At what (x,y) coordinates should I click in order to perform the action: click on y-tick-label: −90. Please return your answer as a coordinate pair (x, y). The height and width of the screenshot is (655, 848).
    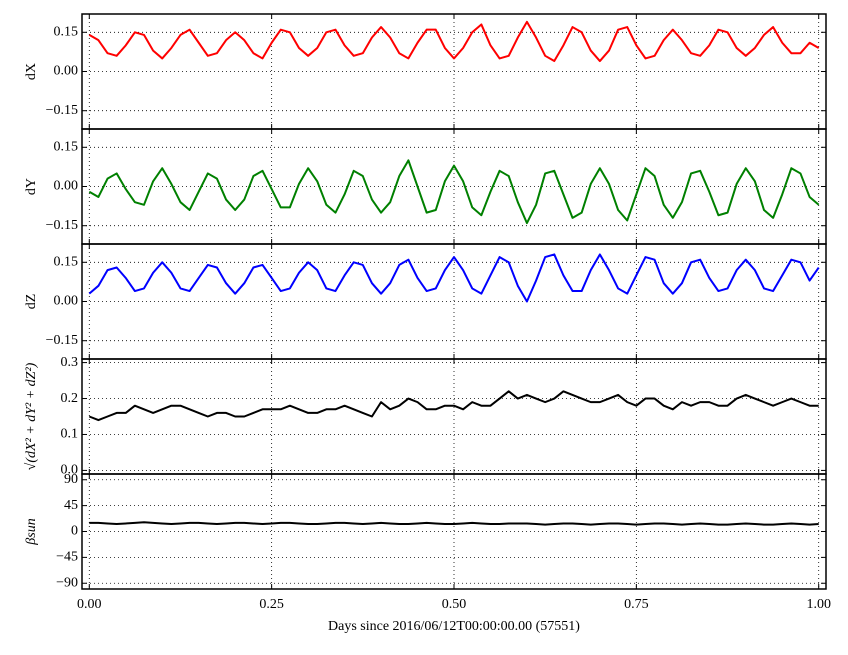
    Looking at the image, I should click on (67, 582).